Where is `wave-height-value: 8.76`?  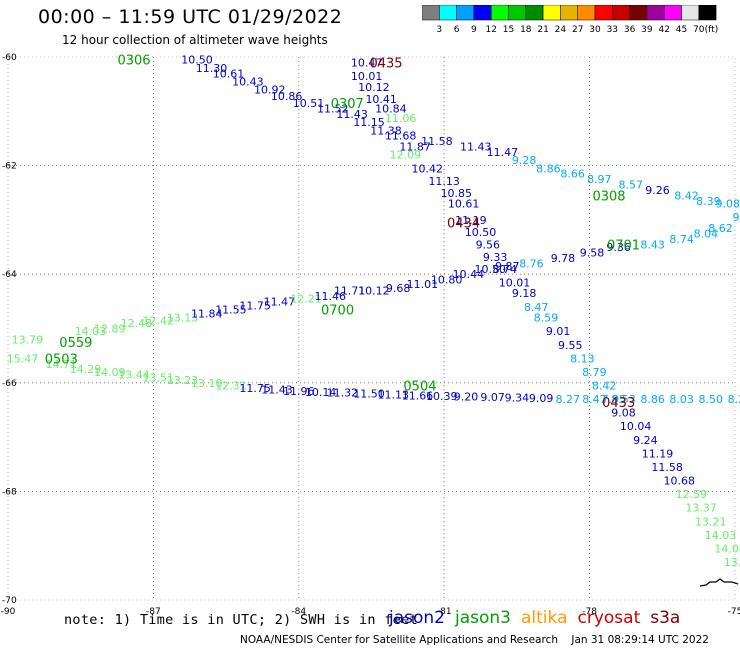 wave-height-value: 8.76 is located at coordinates (531, 263).